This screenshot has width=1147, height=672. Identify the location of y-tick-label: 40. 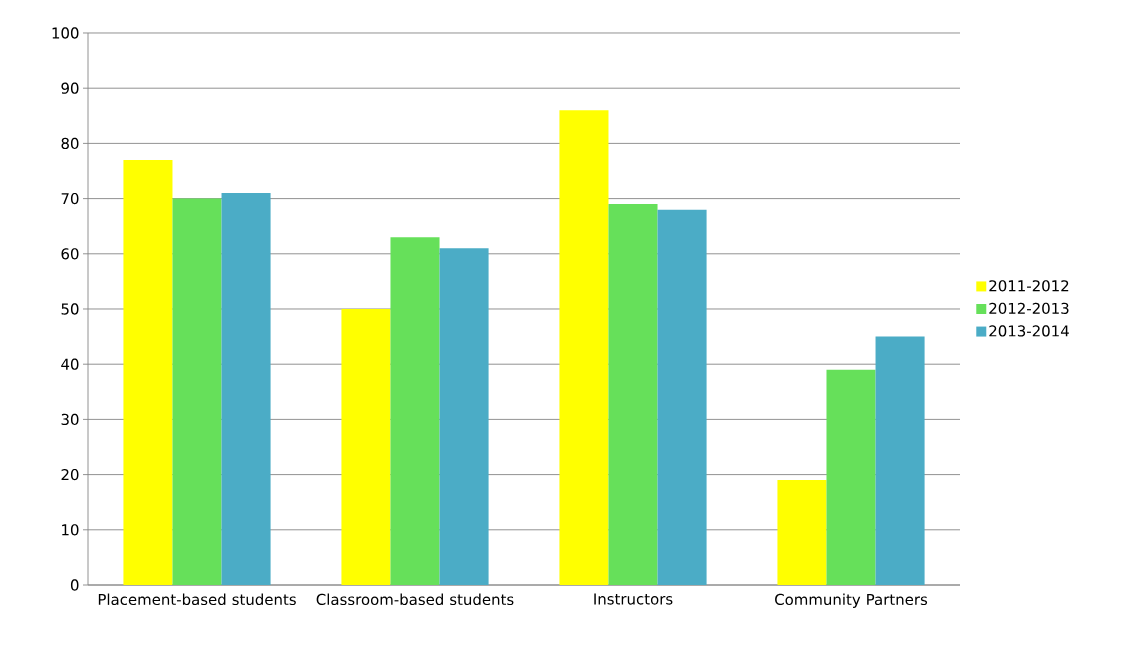
(70, 364).